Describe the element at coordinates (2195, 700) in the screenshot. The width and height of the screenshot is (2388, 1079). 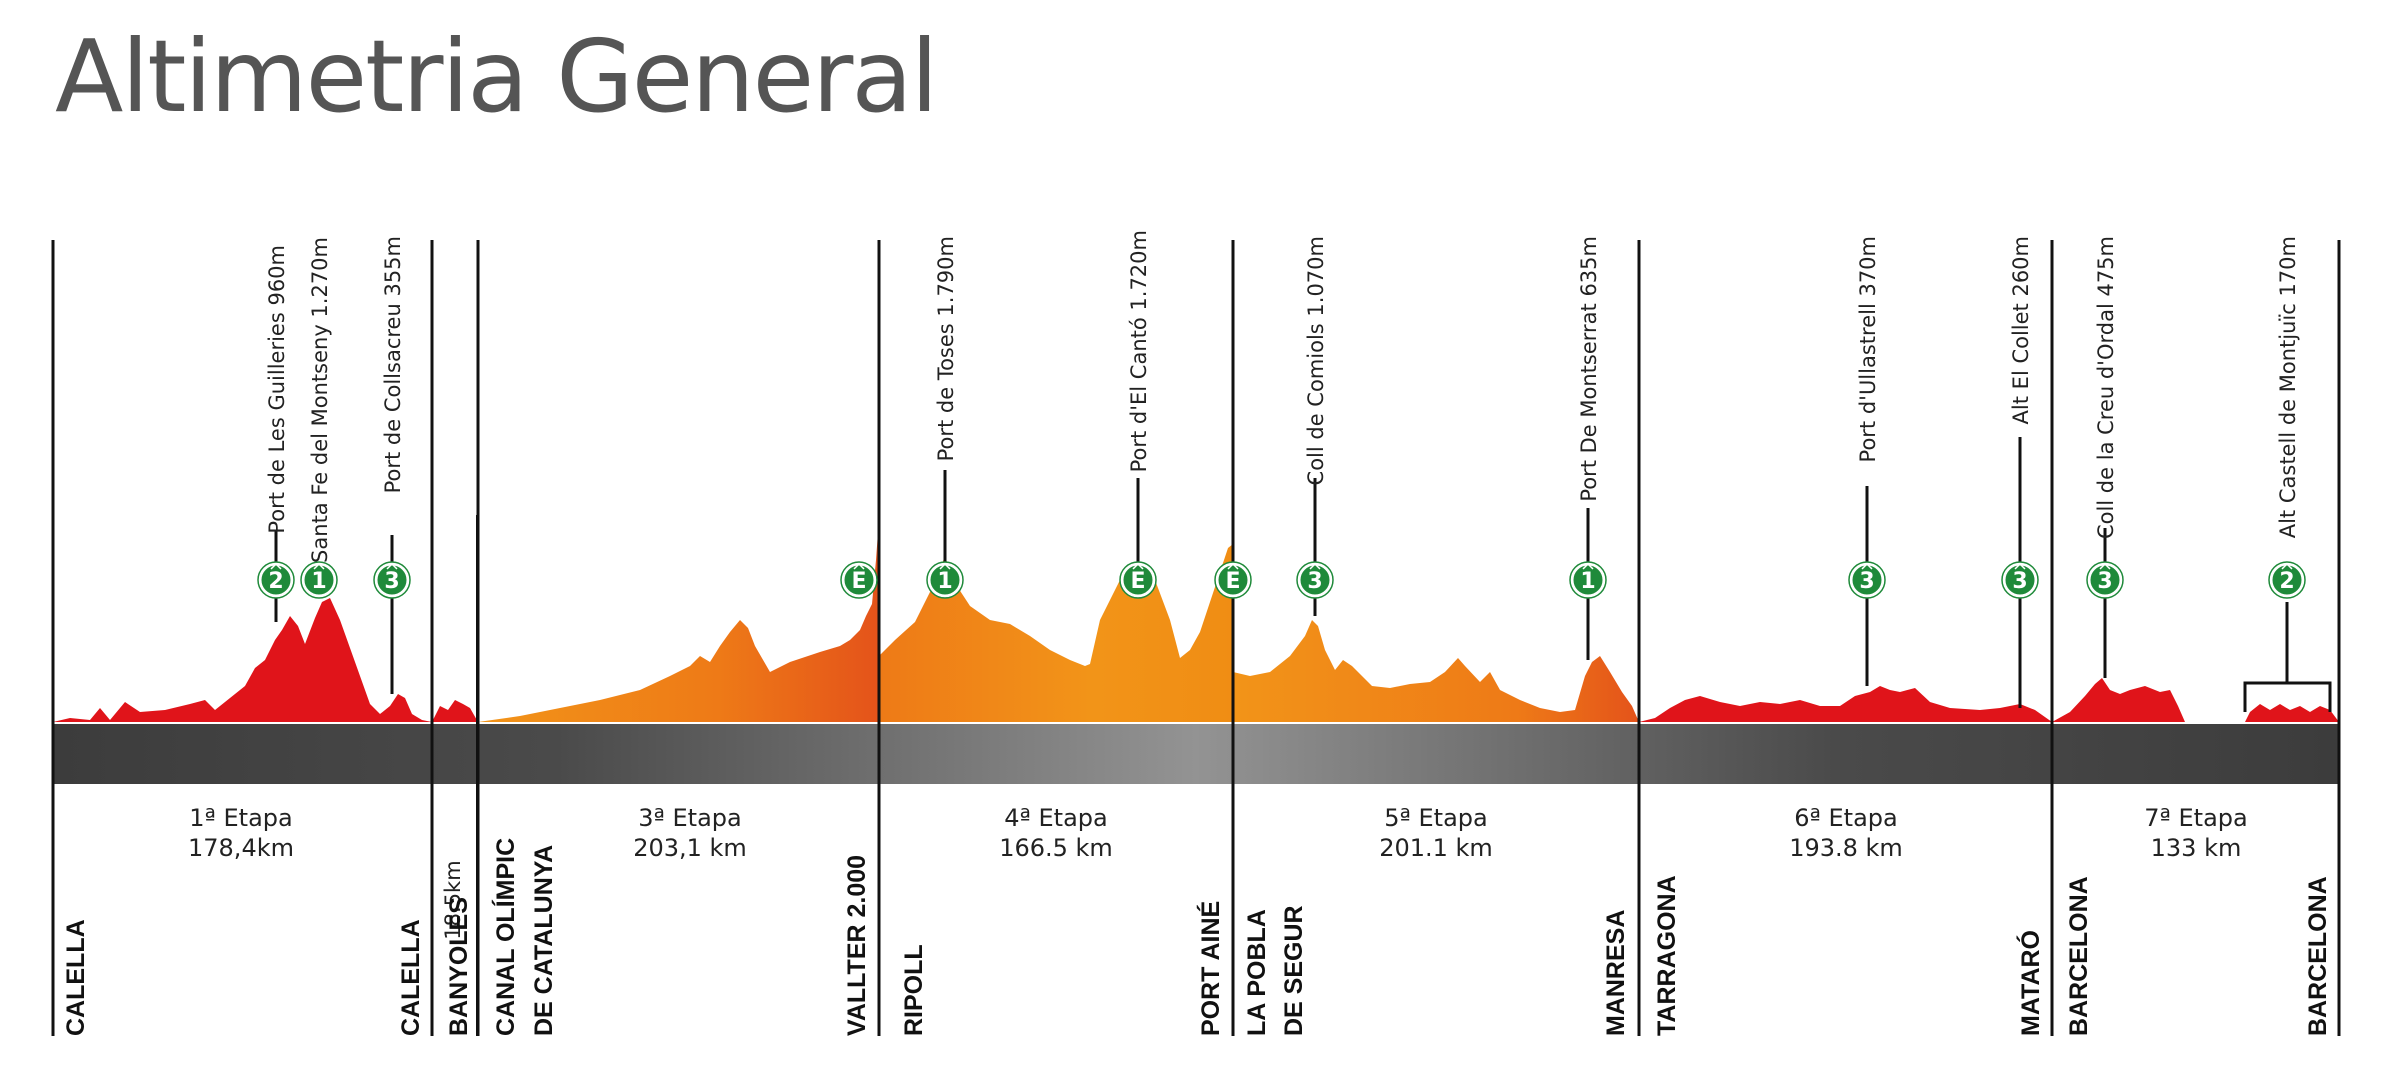
I see `stage-7-elevation-profile` at that location.